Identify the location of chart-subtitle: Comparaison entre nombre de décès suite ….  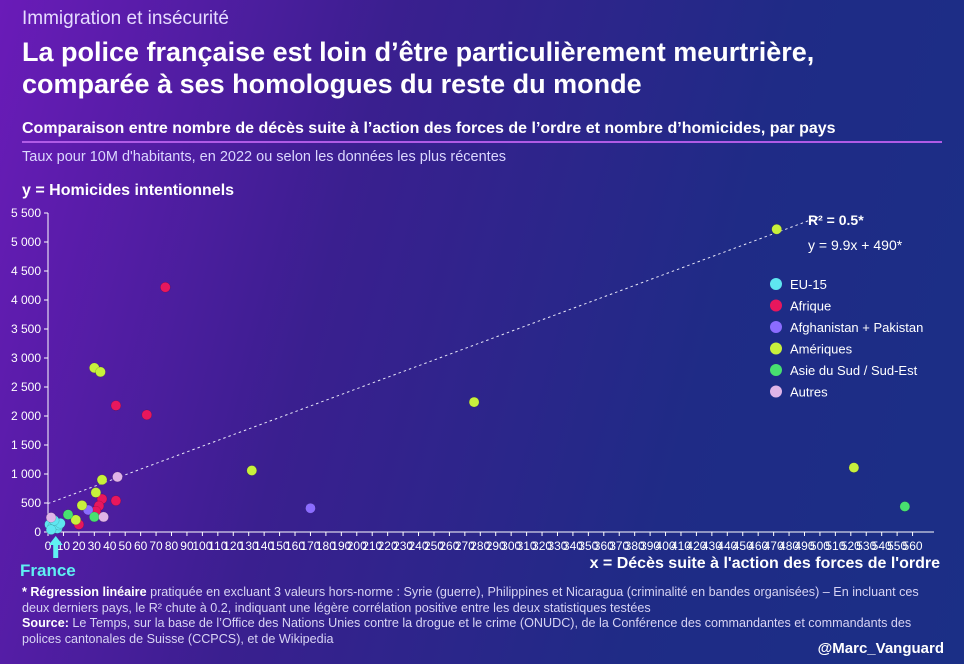
(429, 128).